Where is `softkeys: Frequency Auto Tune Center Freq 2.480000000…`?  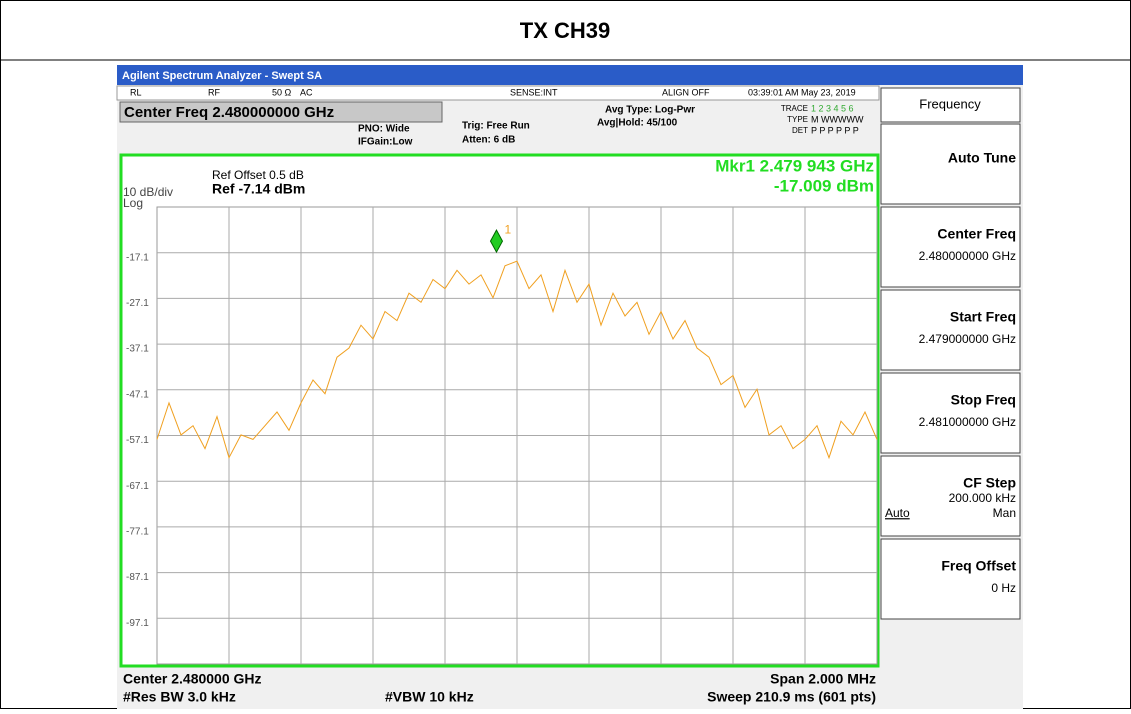 softkeys: Frequency Auto Tune Center Freq 2.480000000… is located at coordinates (950, 353).